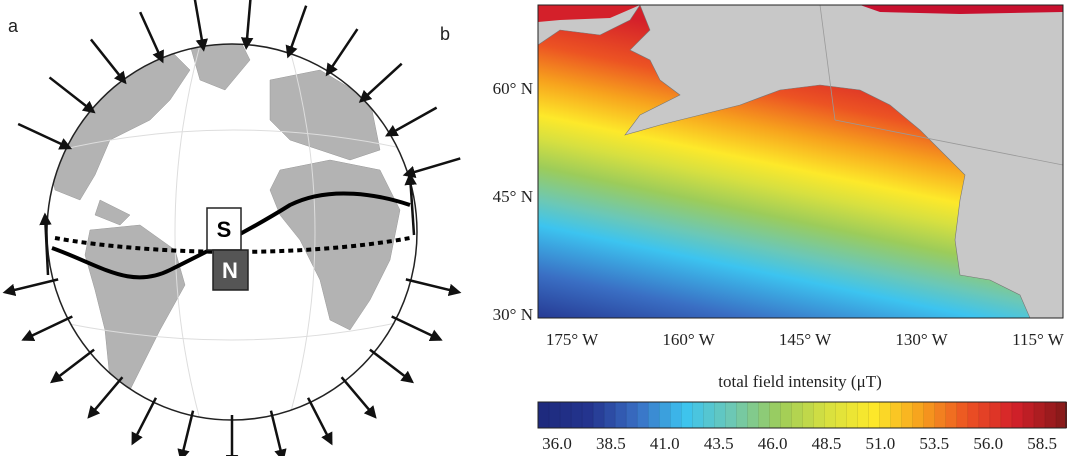  I want to click on colorbar-tick: 58.5, so click(1042, 443).